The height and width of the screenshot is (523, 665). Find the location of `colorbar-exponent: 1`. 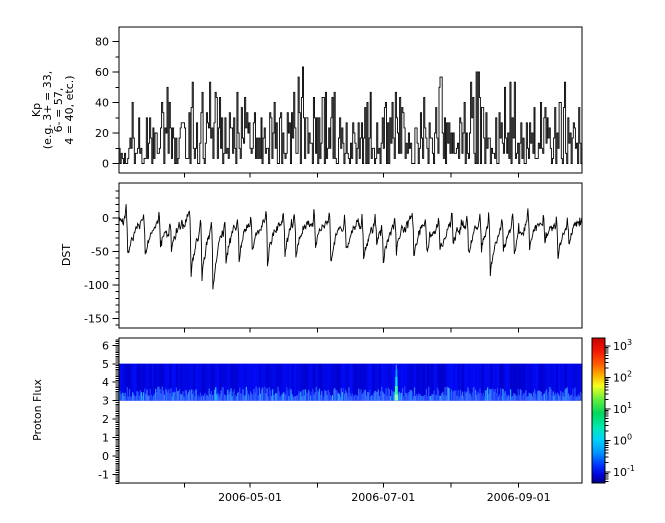

colorbar-exponent: 1 is located at coordinates (629, 405).